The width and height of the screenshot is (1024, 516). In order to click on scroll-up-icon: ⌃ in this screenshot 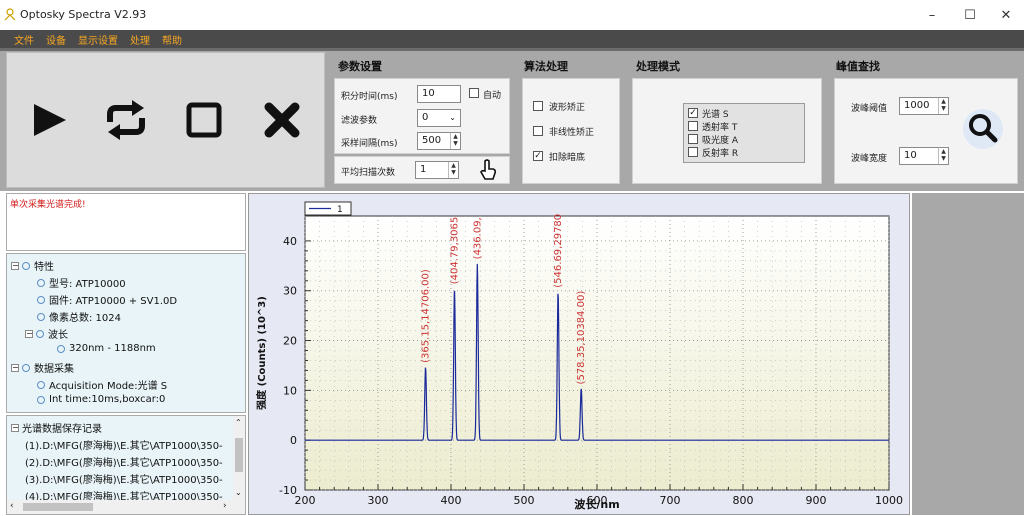, I will do `click(238, 422)`.